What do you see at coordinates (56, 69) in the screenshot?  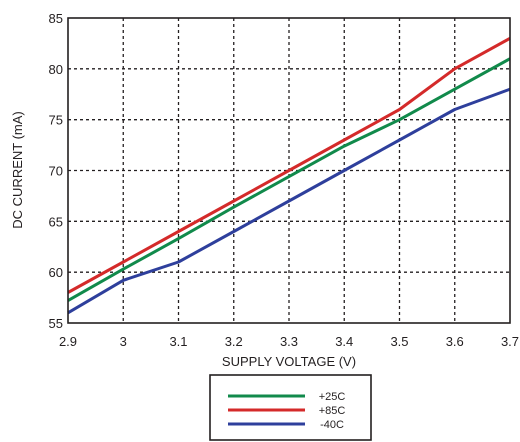 I see `y-tick-label: 80` at bounding box center [56, 69].